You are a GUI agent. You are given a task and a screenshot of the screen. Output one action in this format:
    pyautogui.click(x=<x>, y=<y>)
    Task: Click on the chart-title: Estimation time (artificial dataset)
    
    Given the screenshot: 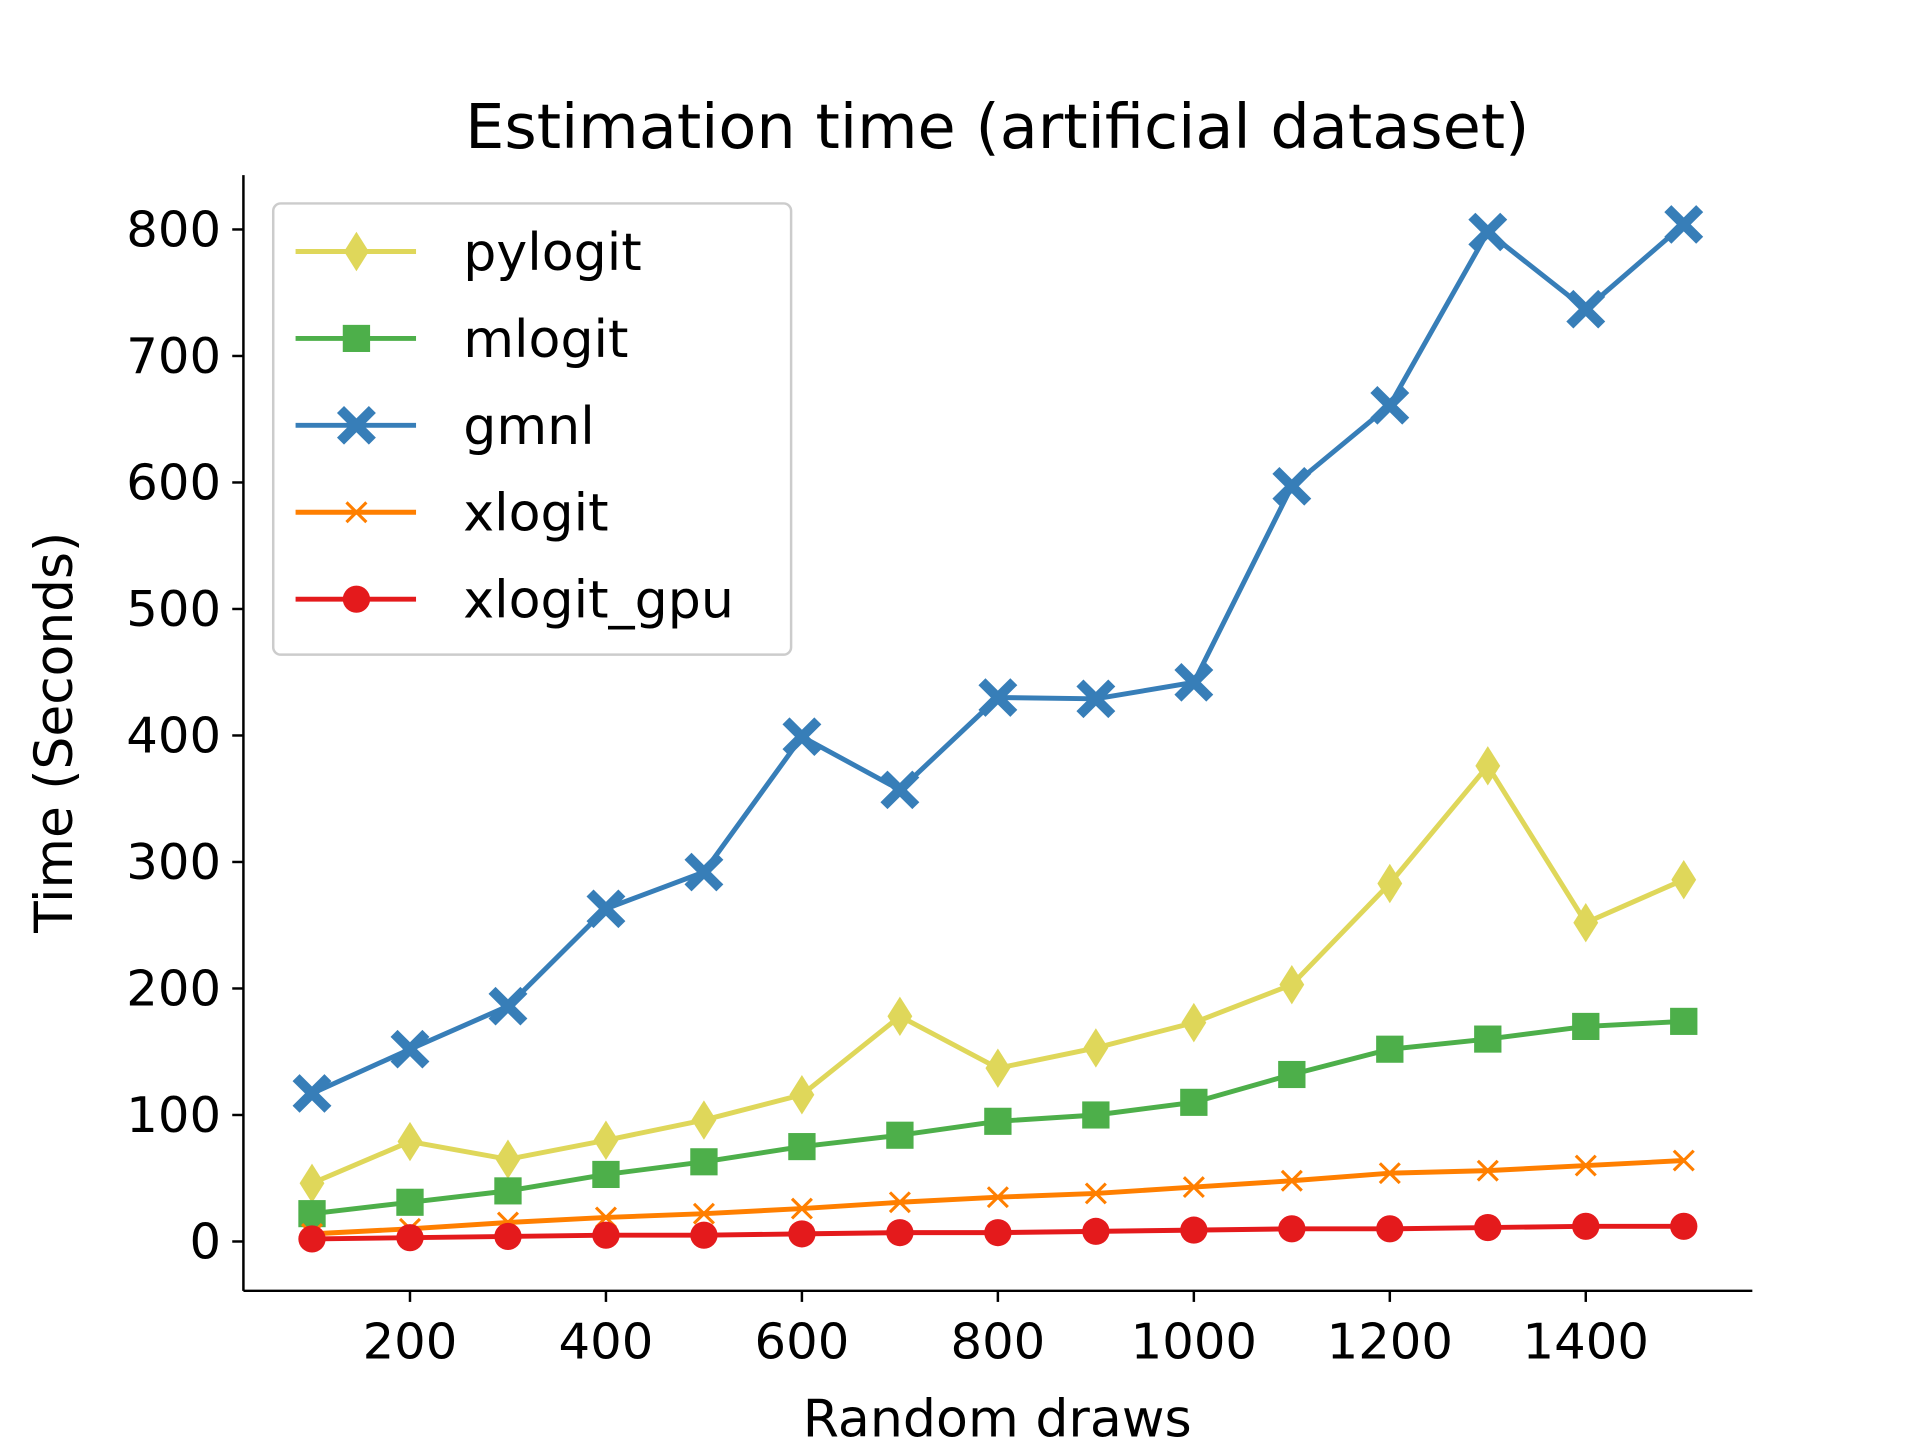 What is the action you would take?
    pyautogui.click(x=997, y=127)
    